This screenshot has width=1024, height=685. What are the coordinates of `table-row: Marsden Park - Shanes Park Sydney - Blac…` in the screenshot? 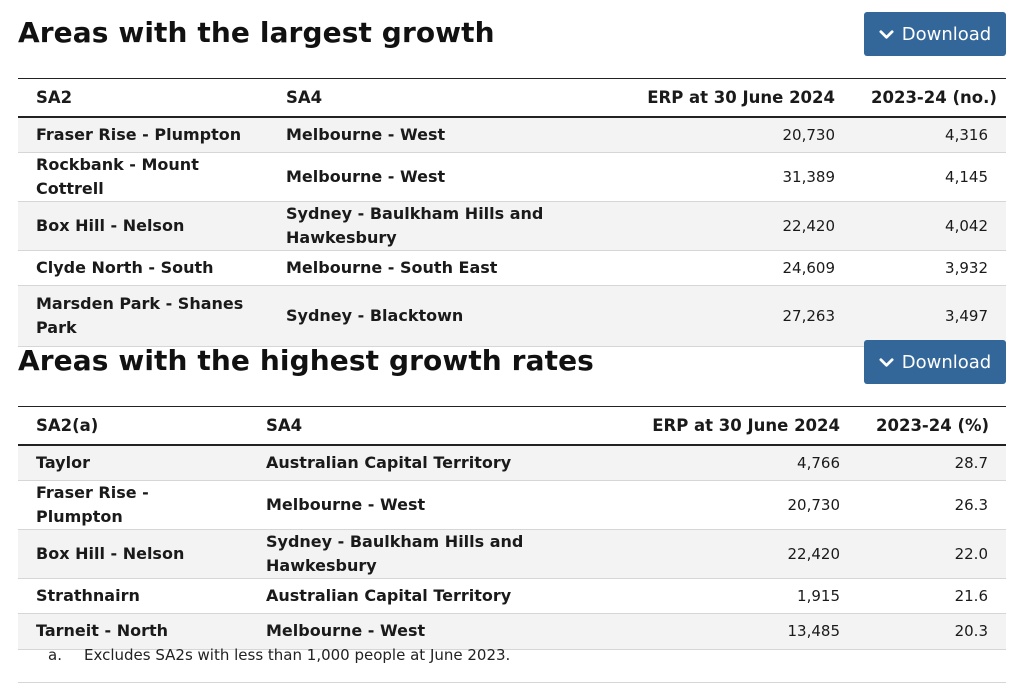 It's located at (512, 316).